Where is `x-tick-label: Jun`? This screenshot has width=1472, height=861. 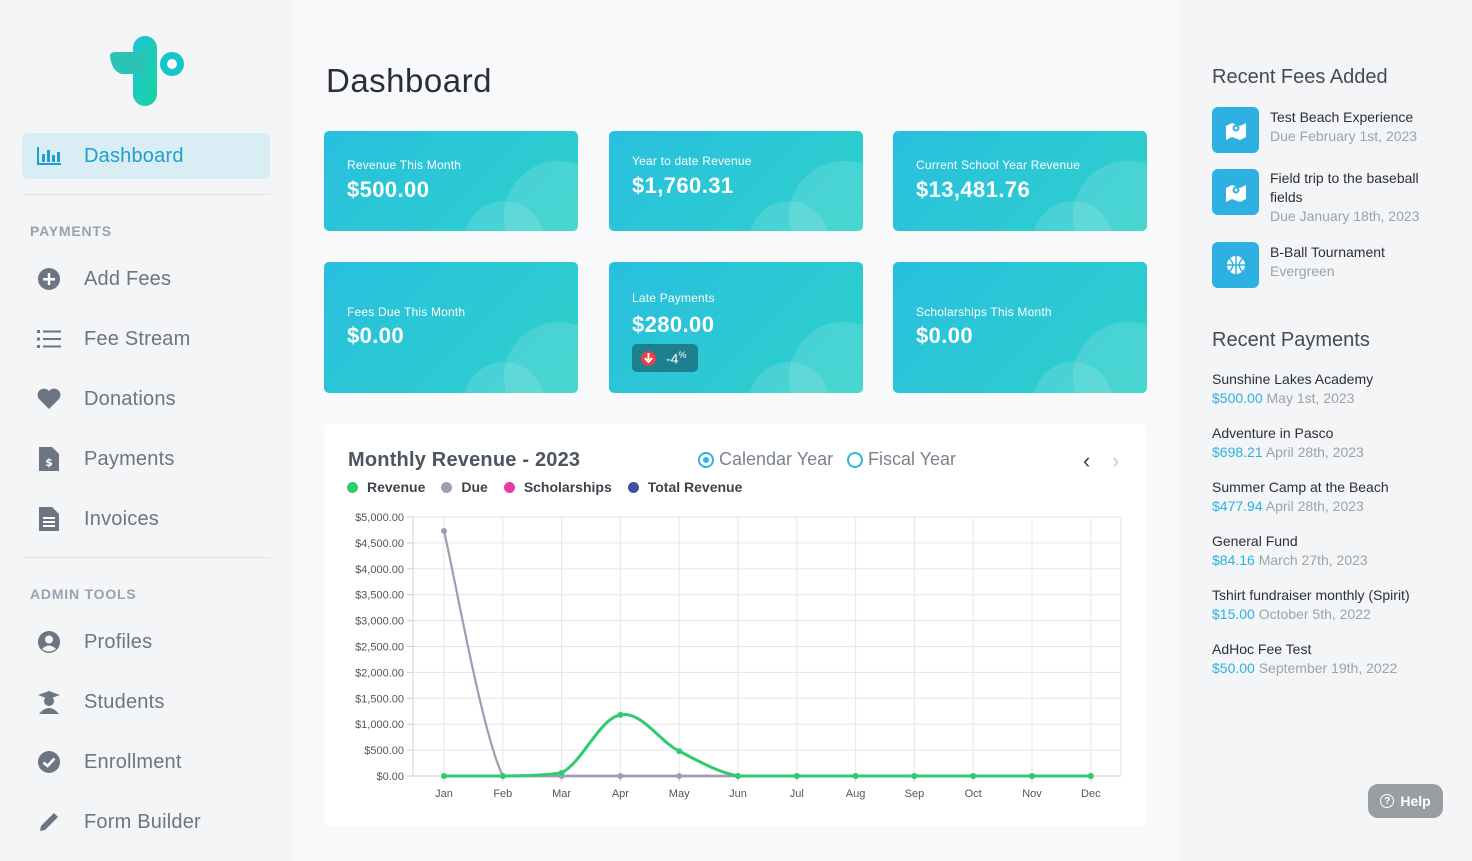
x-tick-label: Jun is located at coordinates (738, 794).